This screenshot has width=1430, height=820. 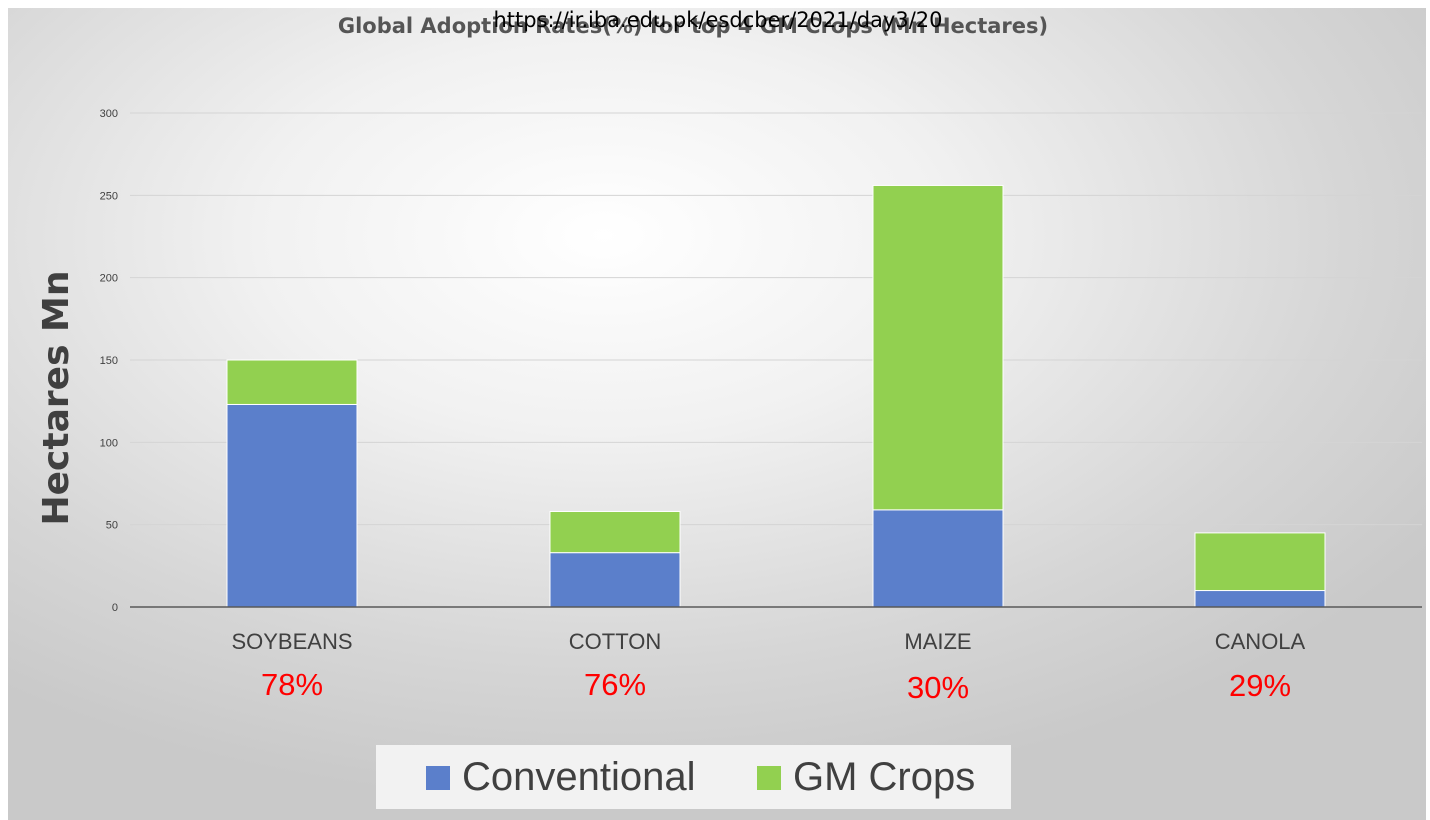 What do you see at coordinates (615, 532) in the screenshot?
I see `bar-cotton-gm-crops` at bounding box center [615, 532].